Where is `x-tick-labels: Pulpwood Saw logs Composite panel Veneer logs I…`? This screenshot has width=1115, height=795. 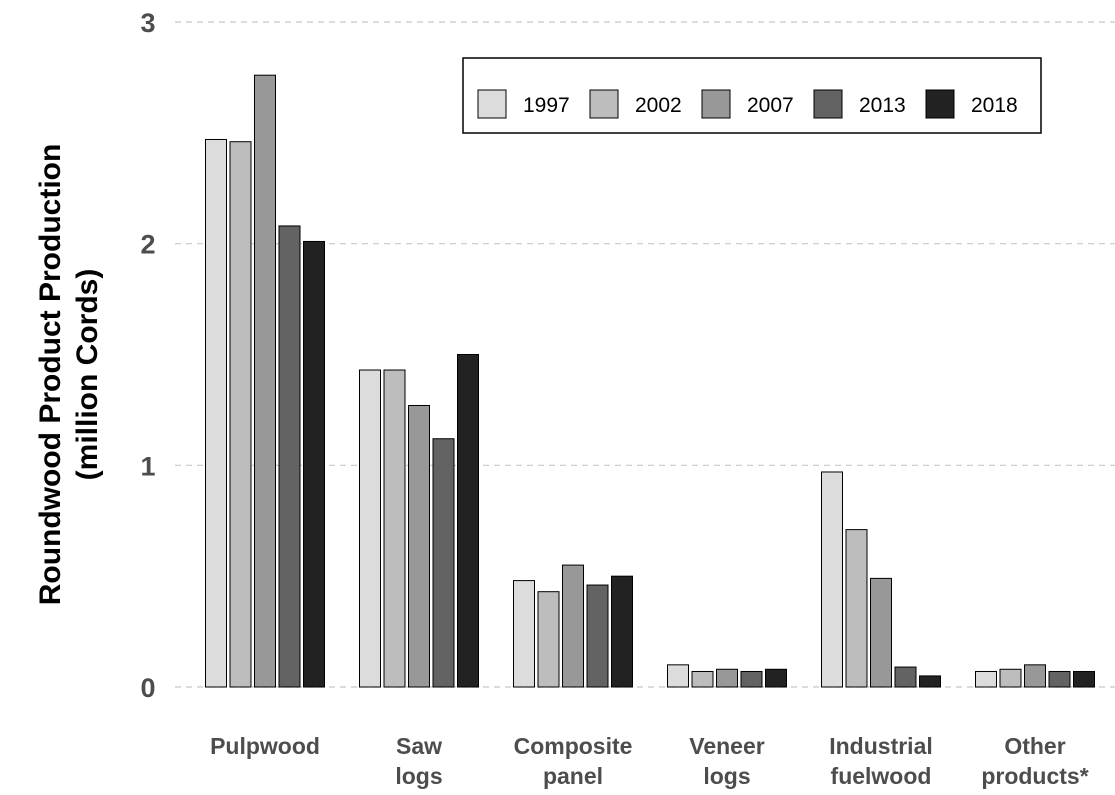 x-tick-labels: Pulpwood Saw logs Composite panel Veneer logs I… is located at coordinates (649, 761).